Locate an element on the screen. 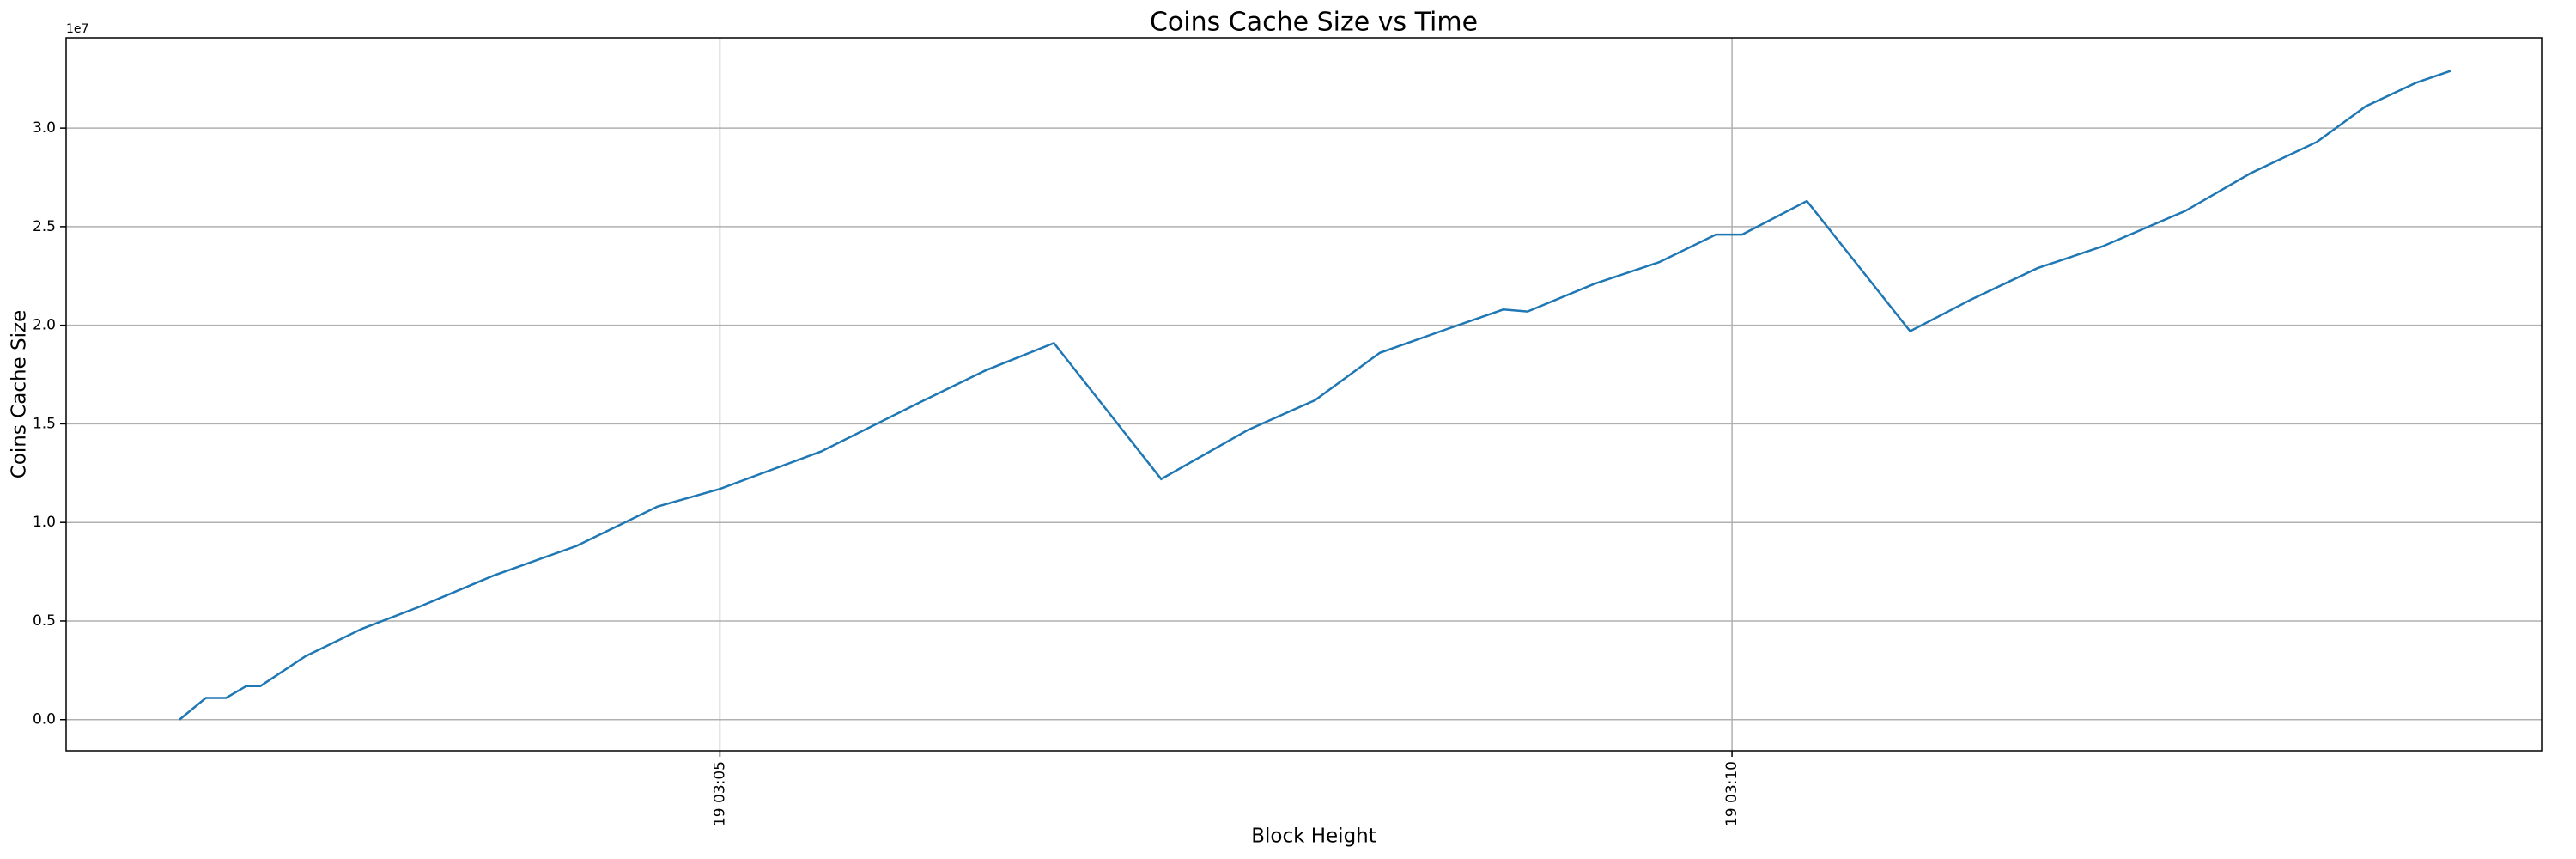 The width and height of the screenshot is (2576, 859). y-tick-label: 0.0 is located at coordinates (44, 720).